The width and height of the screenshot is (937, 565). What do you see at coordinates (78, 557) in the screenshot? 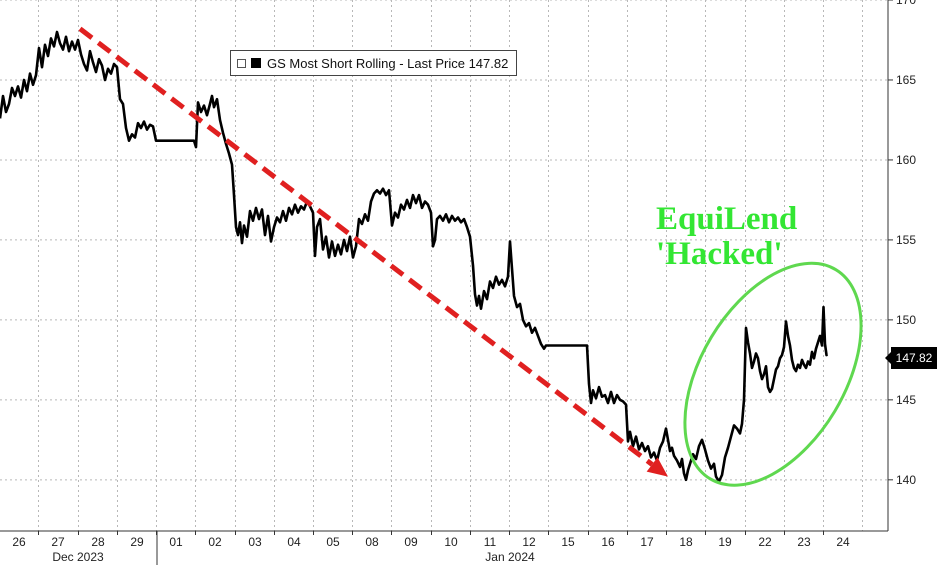
I see `x-month-label: Dec 2023` at bounding box center [78, 557].